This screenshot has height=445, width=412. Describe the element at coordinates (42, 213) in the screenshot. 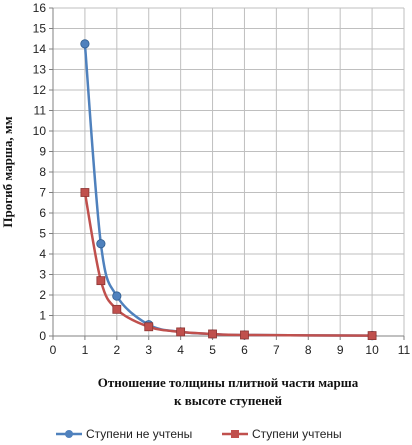

I see `y-tick-label-6: 6` at that location.